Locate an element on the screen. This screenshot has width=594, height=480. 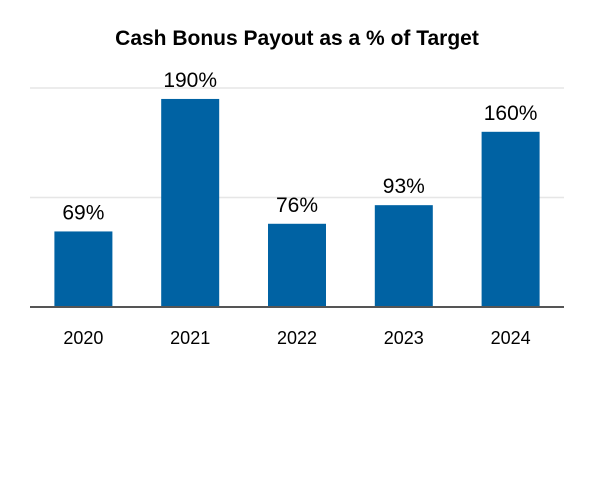
bar-2023 is located at coordinates (403, 256).